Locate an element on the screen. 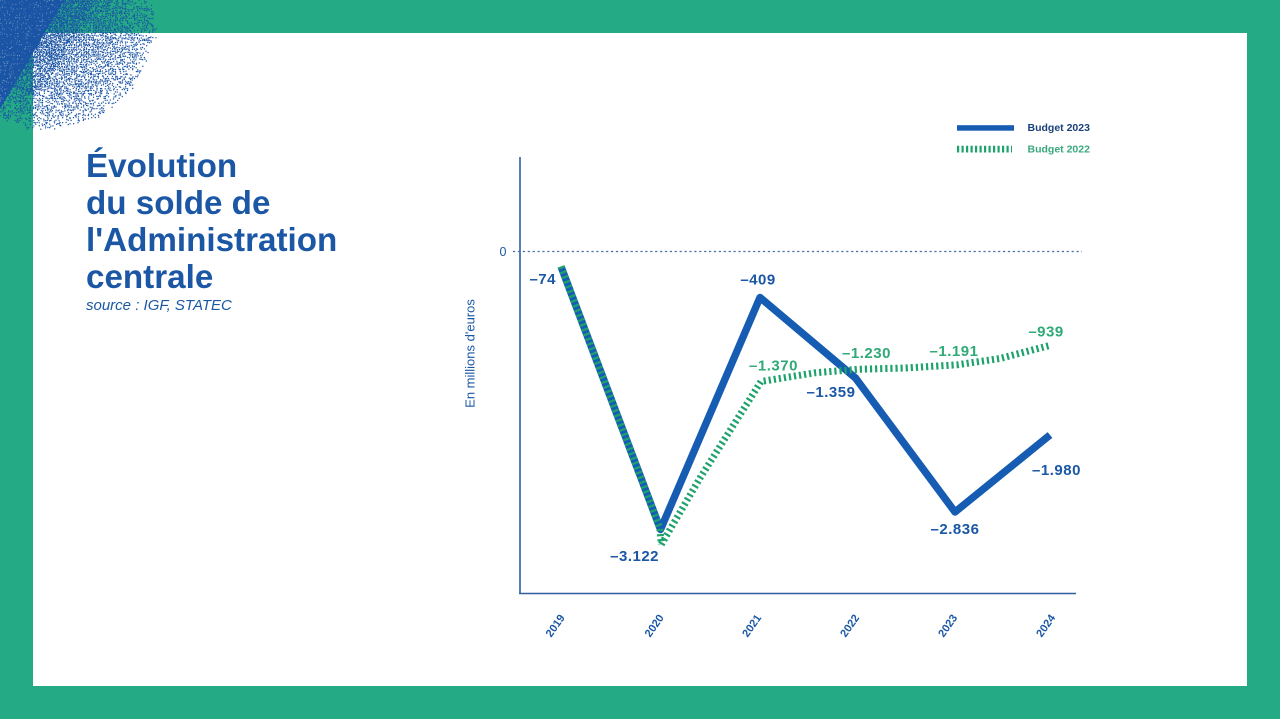 This screenshot has height=719, width=1280. svg-text: –2.836 is located at coordinates (955, 529).